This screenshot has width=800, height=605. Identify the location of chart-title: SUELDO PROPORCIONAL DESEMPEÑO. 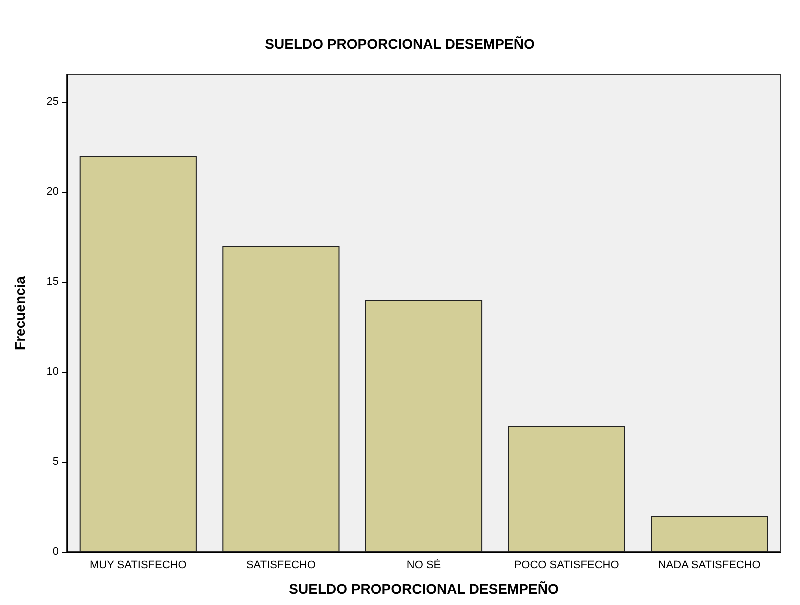
(400, 44).